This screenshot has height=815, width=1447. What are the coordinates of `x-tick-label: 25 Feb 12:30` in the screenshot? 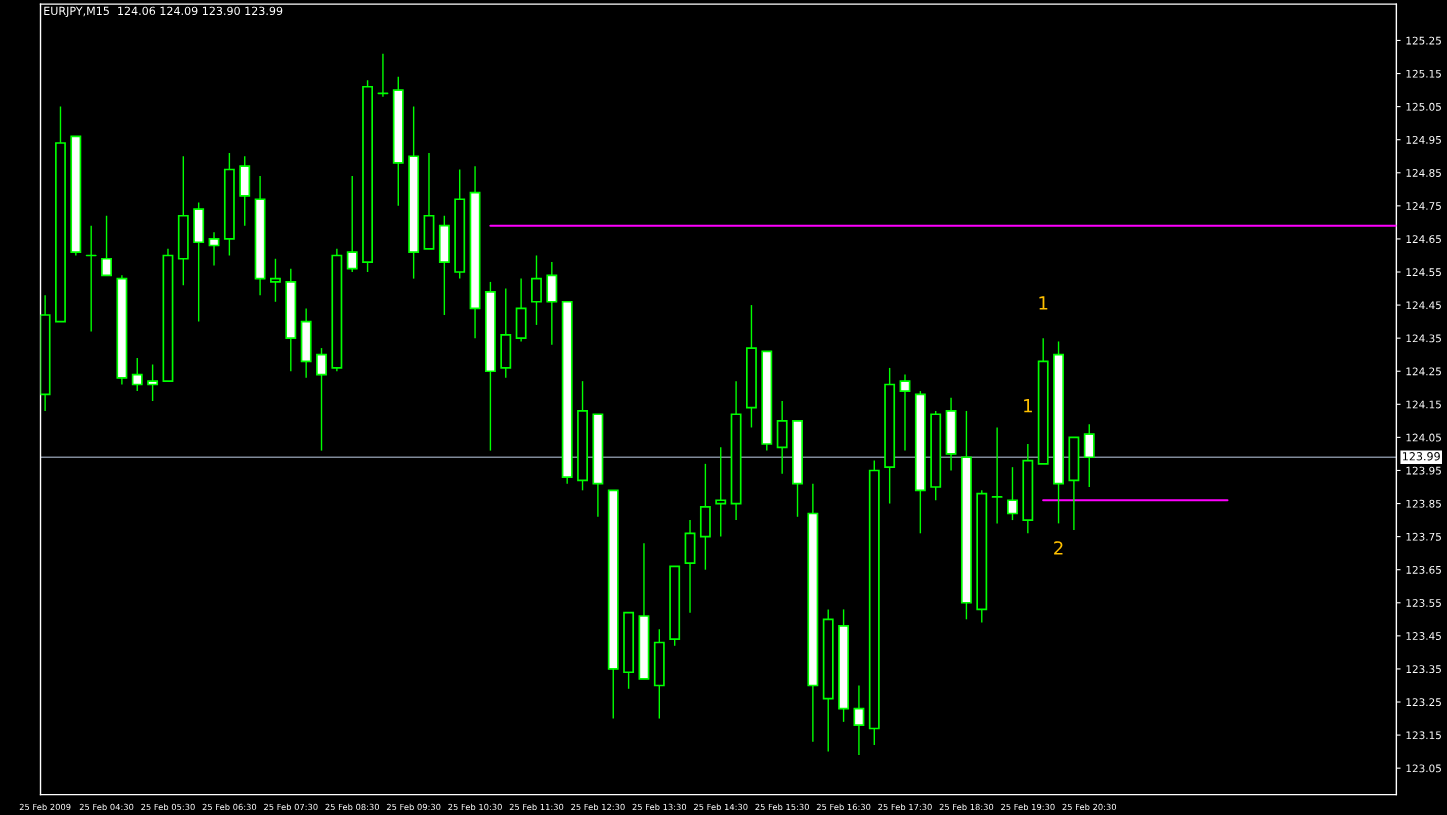 It's located at (598, 807).